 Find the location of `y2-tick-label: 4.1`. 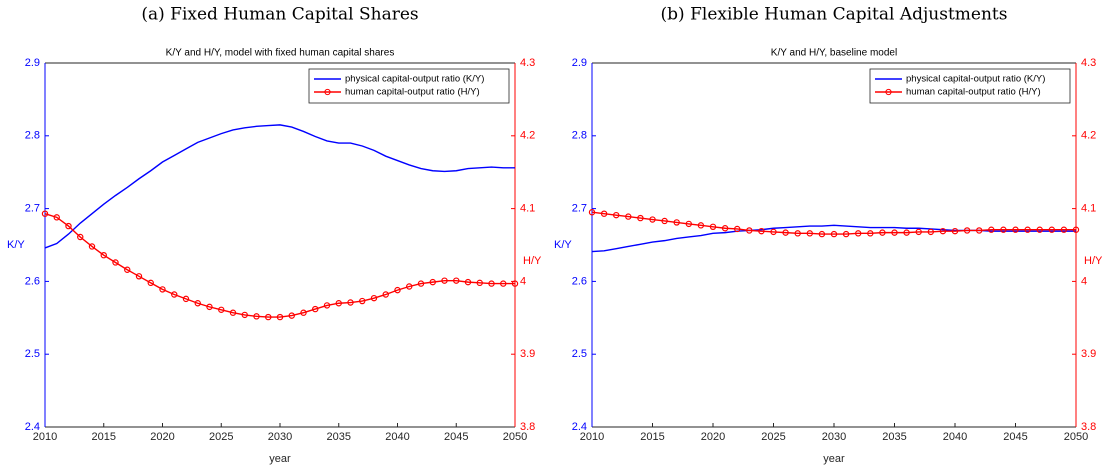

y2-tick-label: 4.1 is located at coordinates (527, 209).